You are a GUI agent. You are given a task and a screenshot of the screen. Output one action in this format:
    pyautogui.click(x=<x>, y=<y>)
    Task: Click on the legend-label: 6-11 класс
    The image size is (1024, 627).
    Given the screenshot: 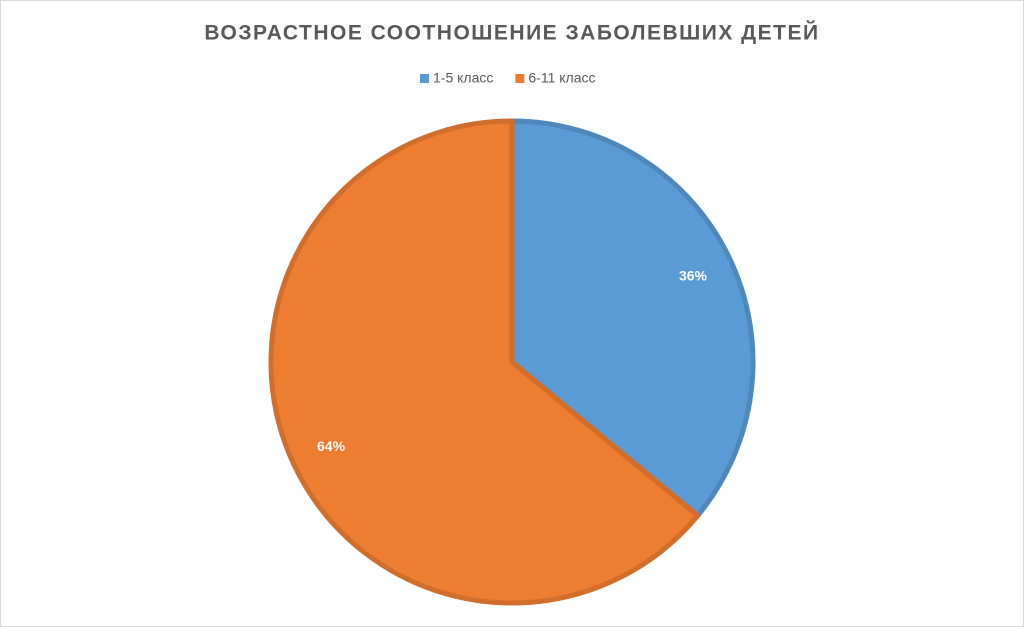 What is the action you would take?
    pyautogui.click(x=561, y=78)
    